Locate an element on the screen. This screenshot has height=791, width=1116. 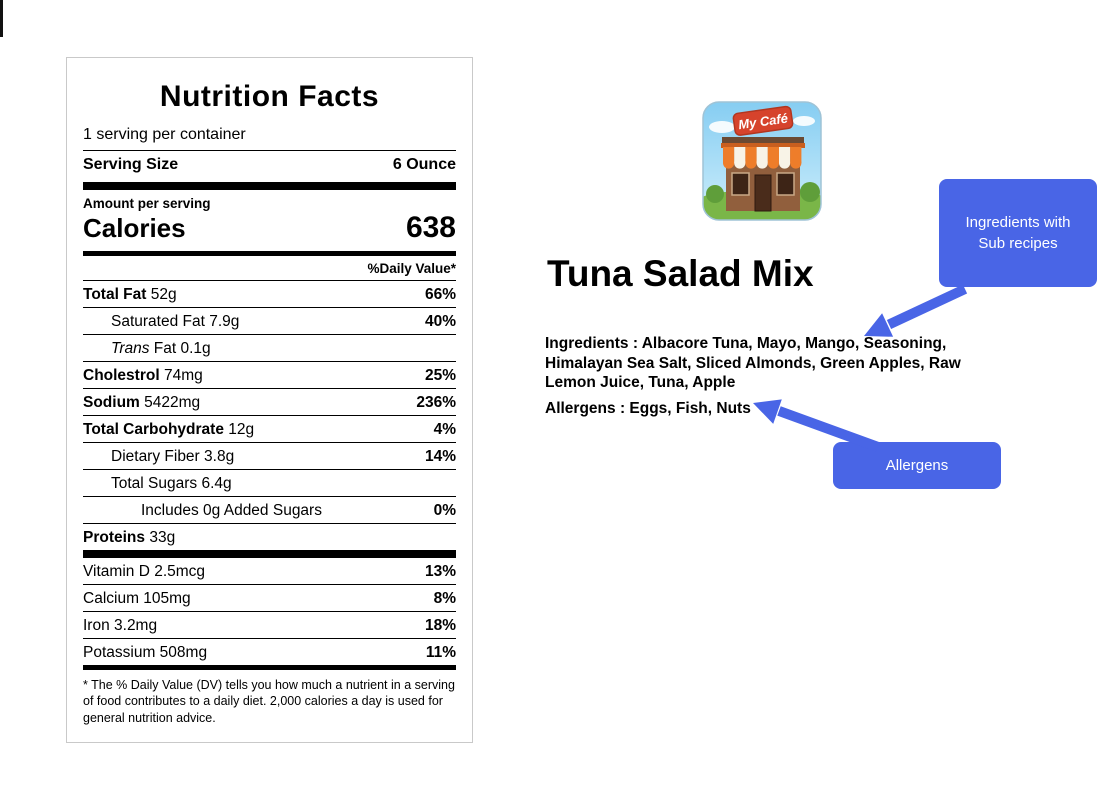
awning is located at coordinates (763, 156).